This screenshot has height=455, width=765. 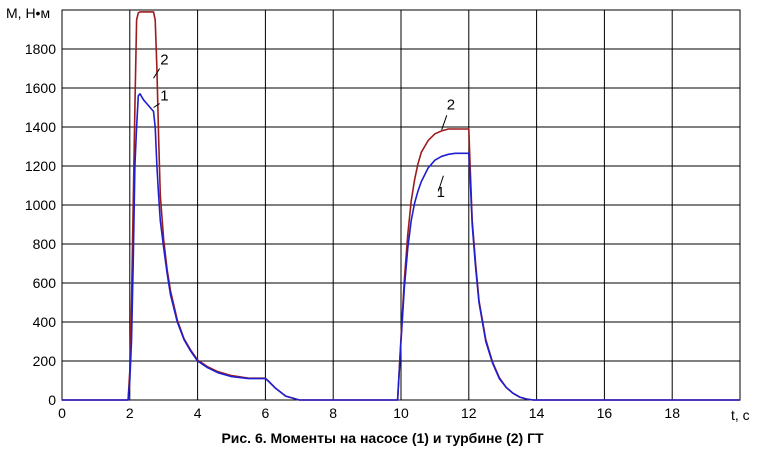 I want to click on x-tick-label: 2, so click(x=130, y=413).